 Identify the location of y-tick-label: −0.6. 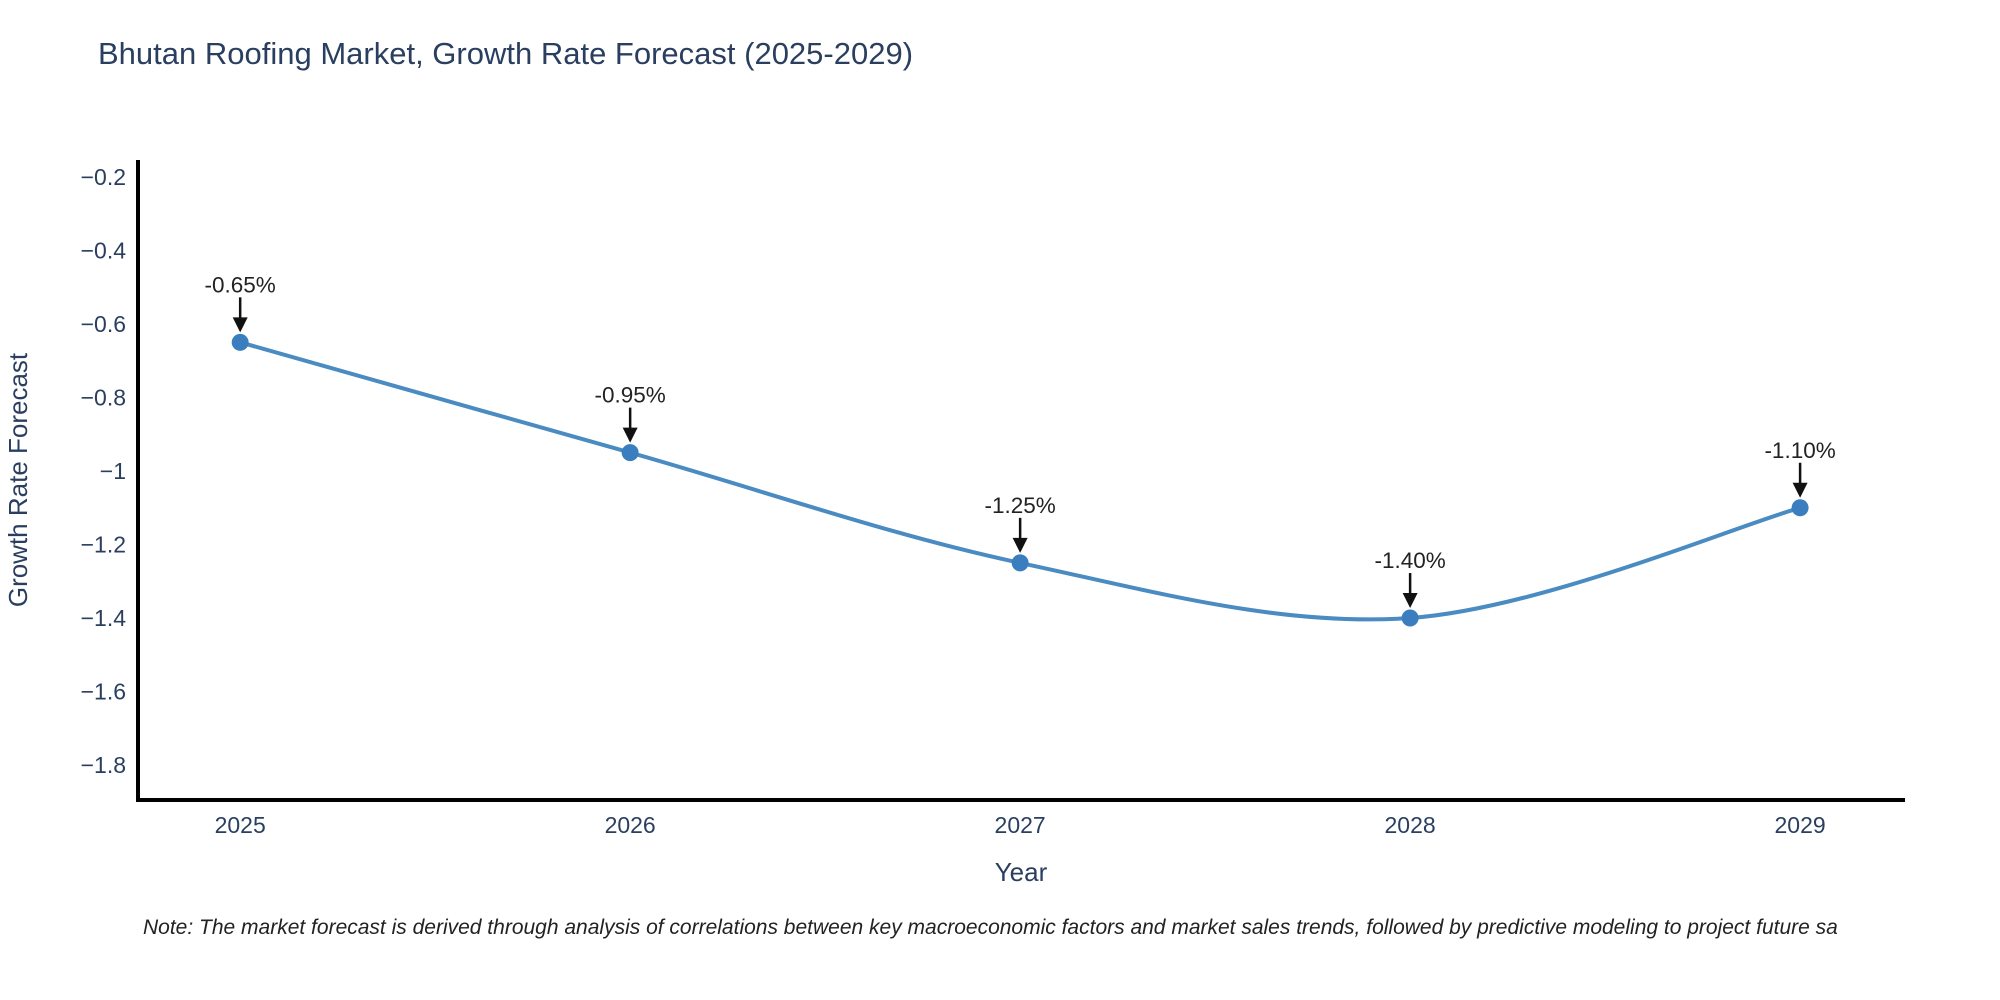
(103, 324).